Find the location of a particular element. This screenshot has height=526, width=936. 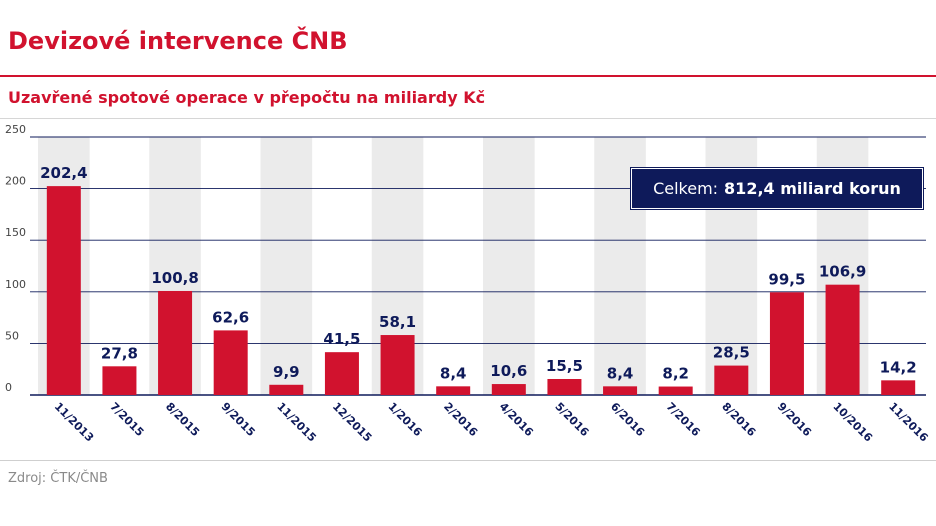

total-summary-box: Celkem: 812,4 miliard korun is located at coordinates (777, 188).